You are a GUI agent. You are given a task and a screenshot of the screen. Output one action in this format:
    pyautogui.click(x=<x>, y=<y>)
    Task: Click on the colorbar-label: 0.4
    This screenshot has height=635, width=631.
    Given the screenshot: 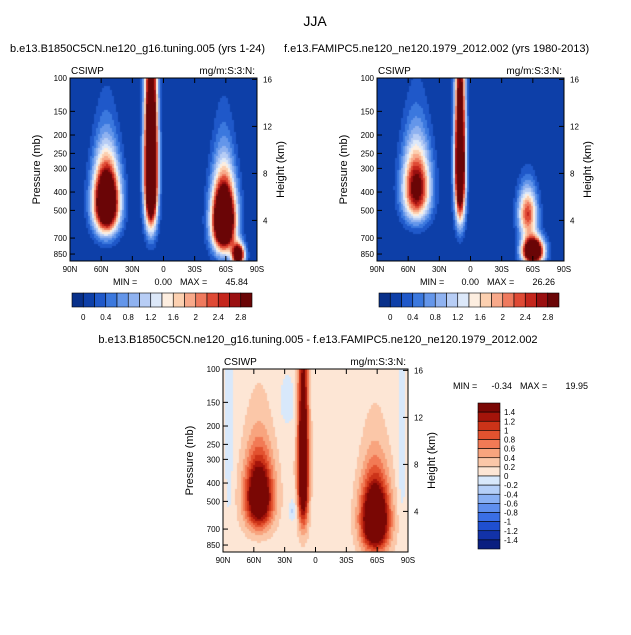 What is the action you would take?
    pyautogui.click(x=106, y=317)
    